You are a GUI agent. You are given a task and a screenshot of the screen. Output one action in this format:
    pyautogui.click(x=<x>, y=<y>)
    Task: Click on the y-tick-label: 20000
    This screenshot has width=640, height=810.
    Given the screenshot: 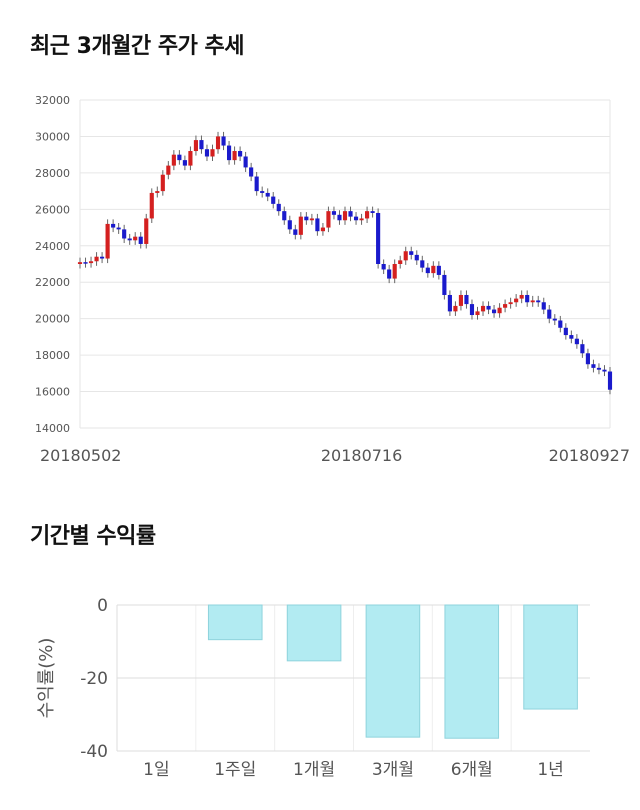 What is the action you would take?
    pyautogui.click(x=52, y=319)
    